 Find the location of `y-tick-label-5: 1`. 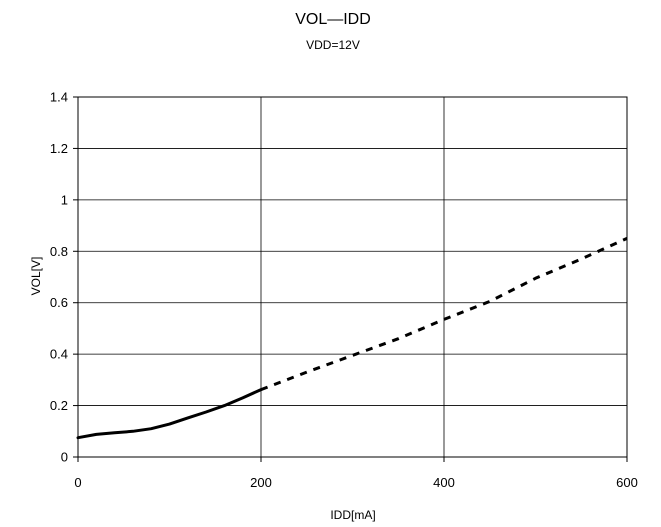

y-tick-label-5: 1 is located at coordinates (64, 199).